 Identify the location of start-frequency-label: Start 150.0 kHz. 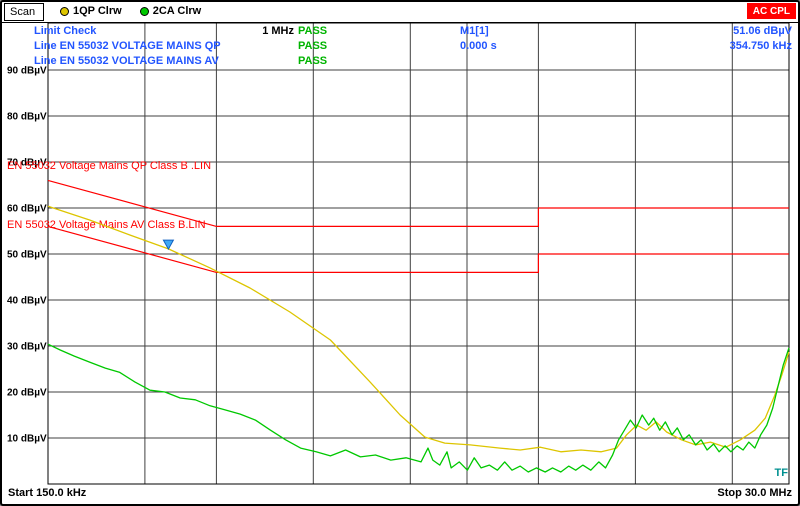
(47, 493).